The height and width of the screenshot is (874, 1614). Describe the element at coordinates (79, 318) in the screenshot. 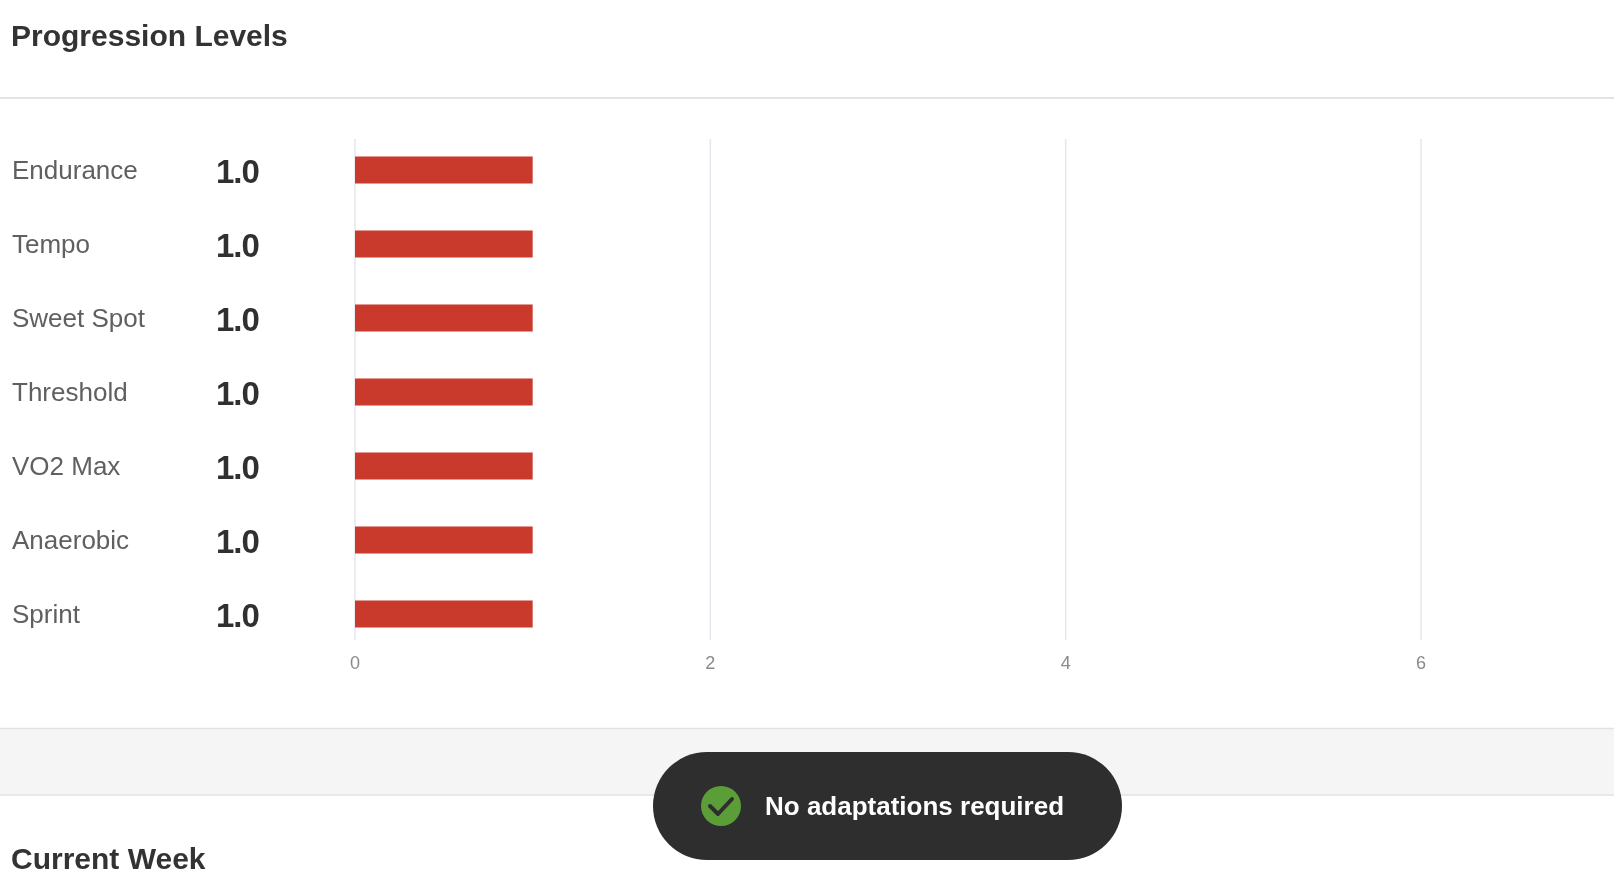

I see `y-tick-label: Sweet Spot` at that location.